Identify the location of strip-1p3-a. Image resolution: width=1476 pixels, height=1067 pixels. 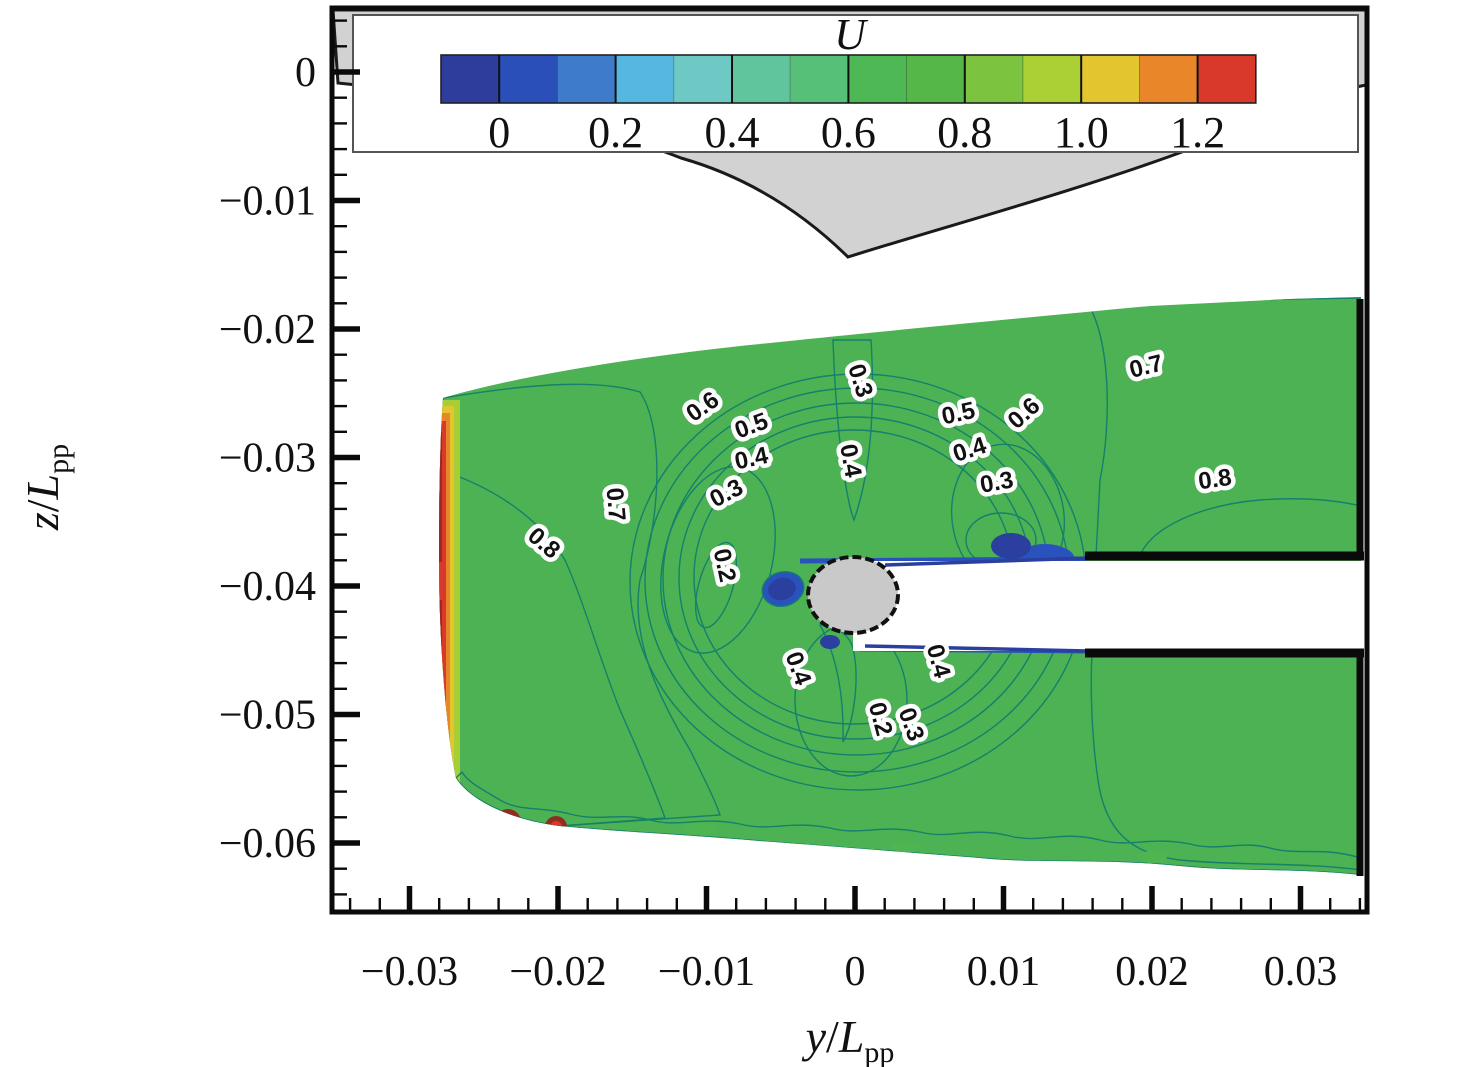
(440, 497).